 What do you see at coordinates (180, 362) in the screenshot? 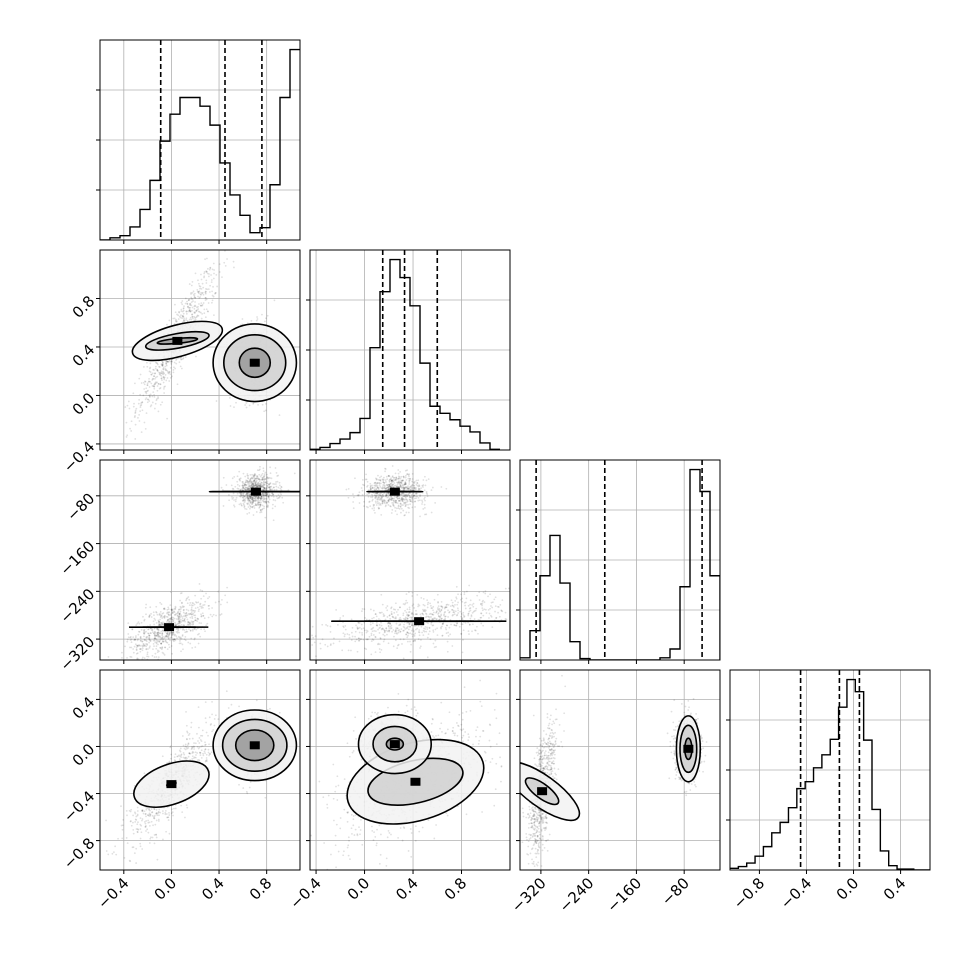
I see `scatter-panel-p1-vs-p0: −0.40.00.40.8` at bounding box center [180, 362].